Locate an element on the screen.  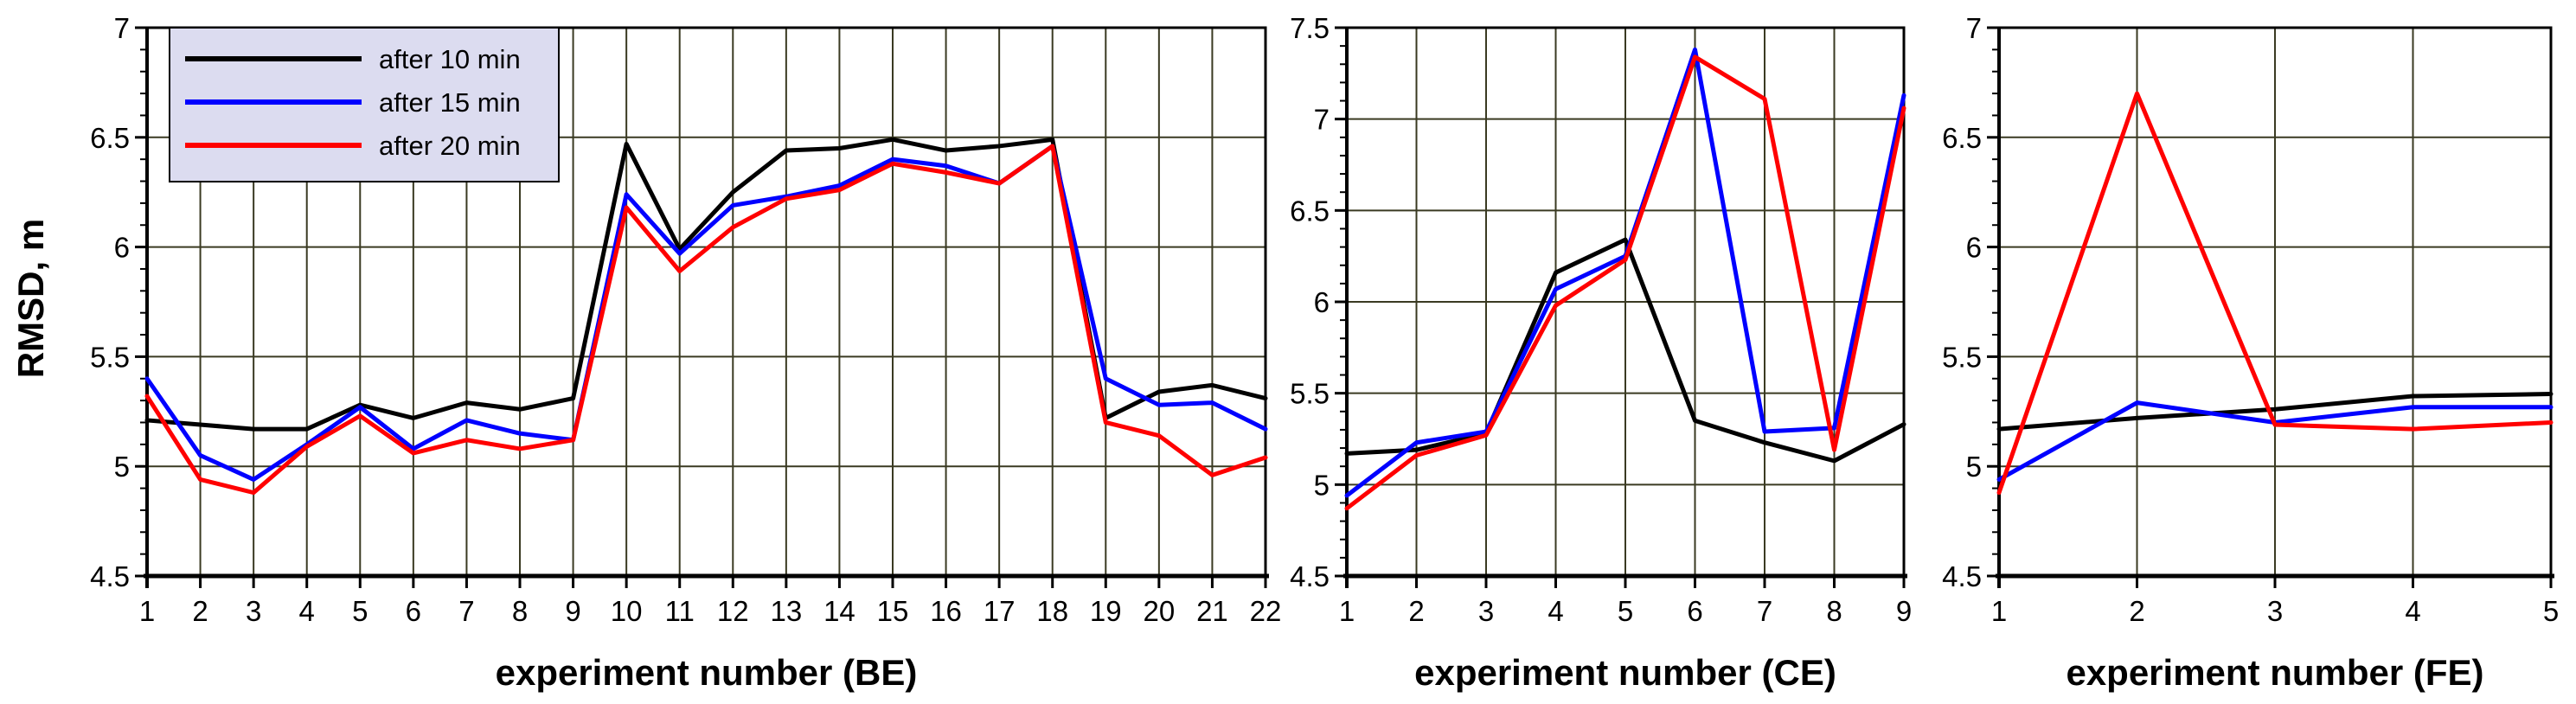
x-tick-label: 12 is located at coordinates (733, 611).